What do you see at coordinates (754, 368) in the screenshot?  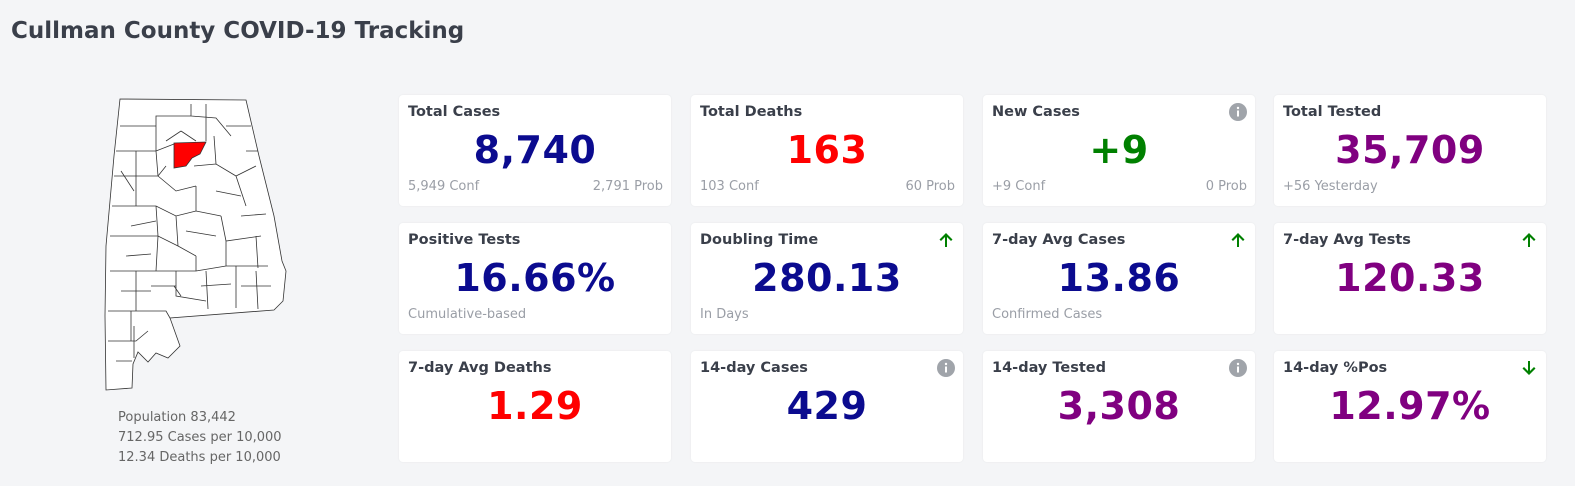 I see `card-label: 14-day Cases` at bounding box center [754, 368].